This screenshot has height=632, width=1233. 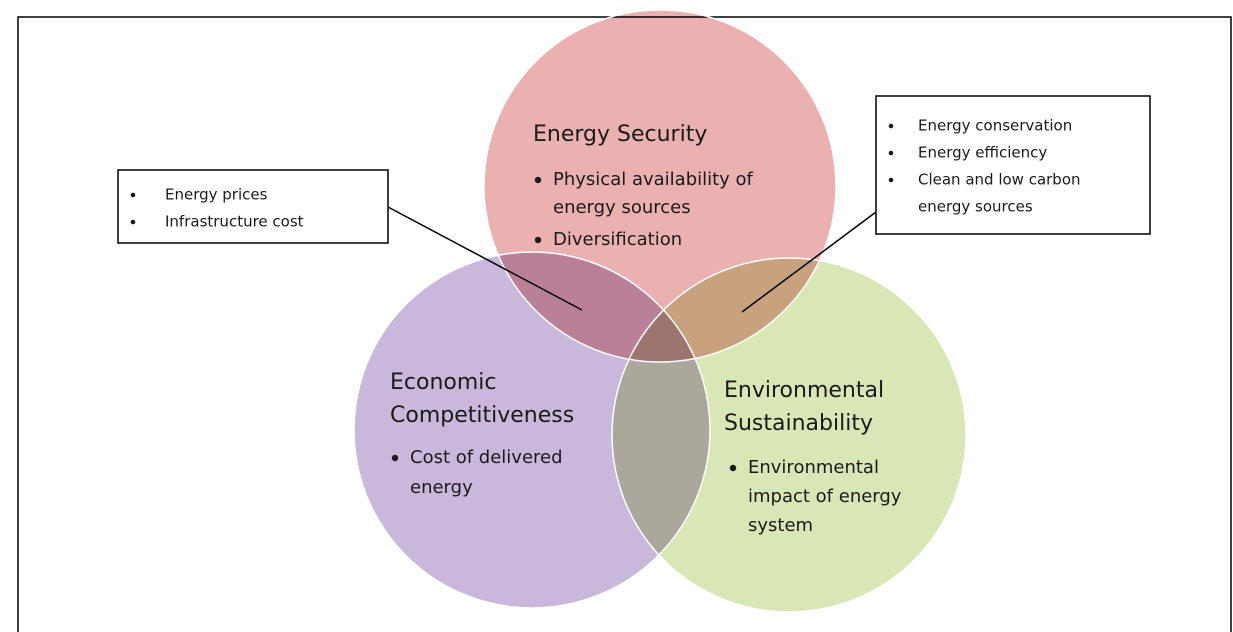 What do you see at coordinates (617, 239) in the screenshot?
I see `bullet-text: Diversification` at bounding box center [617, 239].